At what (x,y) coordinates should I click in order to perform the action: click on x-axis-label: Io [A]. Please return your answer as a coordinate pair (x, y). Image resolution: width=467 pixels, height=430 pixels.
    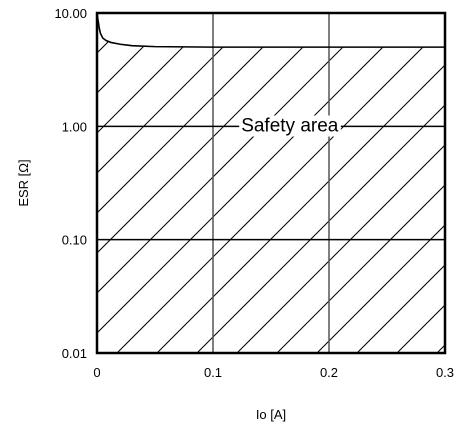
    Looking at the image, I should click on (271, 414).